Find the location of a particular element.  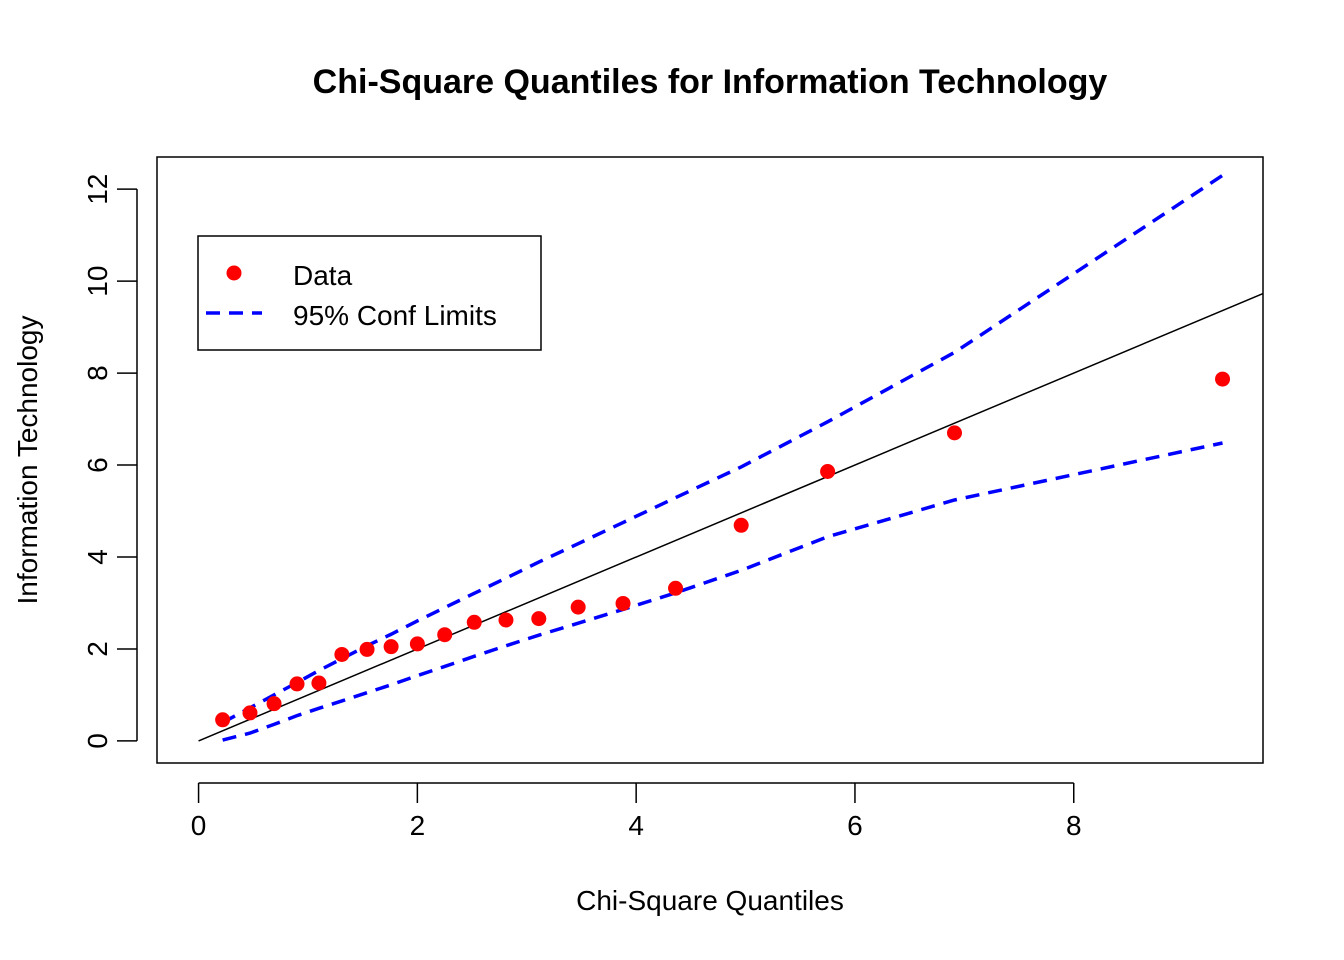

x-axis: 0 2 4 6 8 is located at coordinates (636, 811).